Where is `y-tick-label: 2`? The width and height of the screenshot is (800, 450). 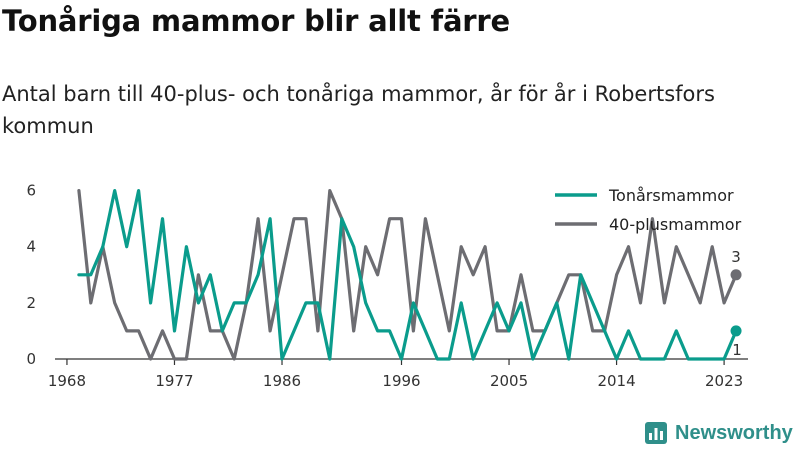
y-tick-label: 2 is located at coordinates (31, 303).